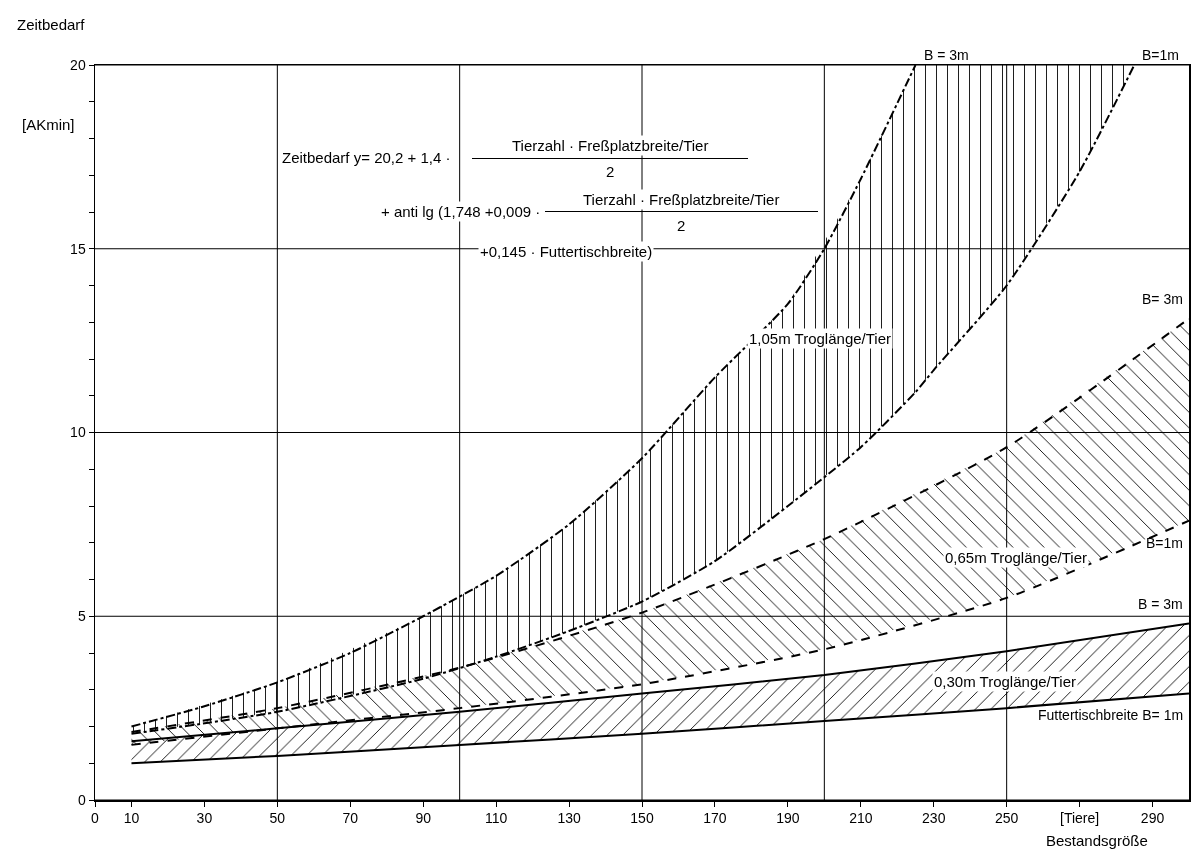 The image size is (1201, 852). What do you see at coordinates (1097, 840) in the screenshot?
I see `x-axis-title: Bestandsgröße` at bounding box center [1097, 840].